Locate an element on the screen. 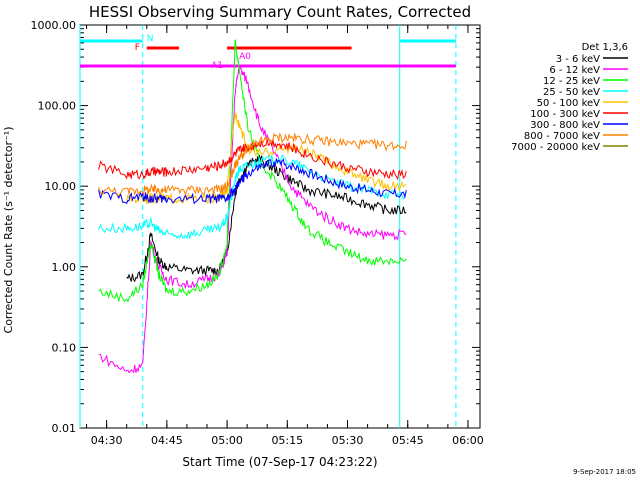 The width and height of the screenshot is (640, 480). legend-entry-label: 50 - 100 keV is located at coordinates (569, 103).